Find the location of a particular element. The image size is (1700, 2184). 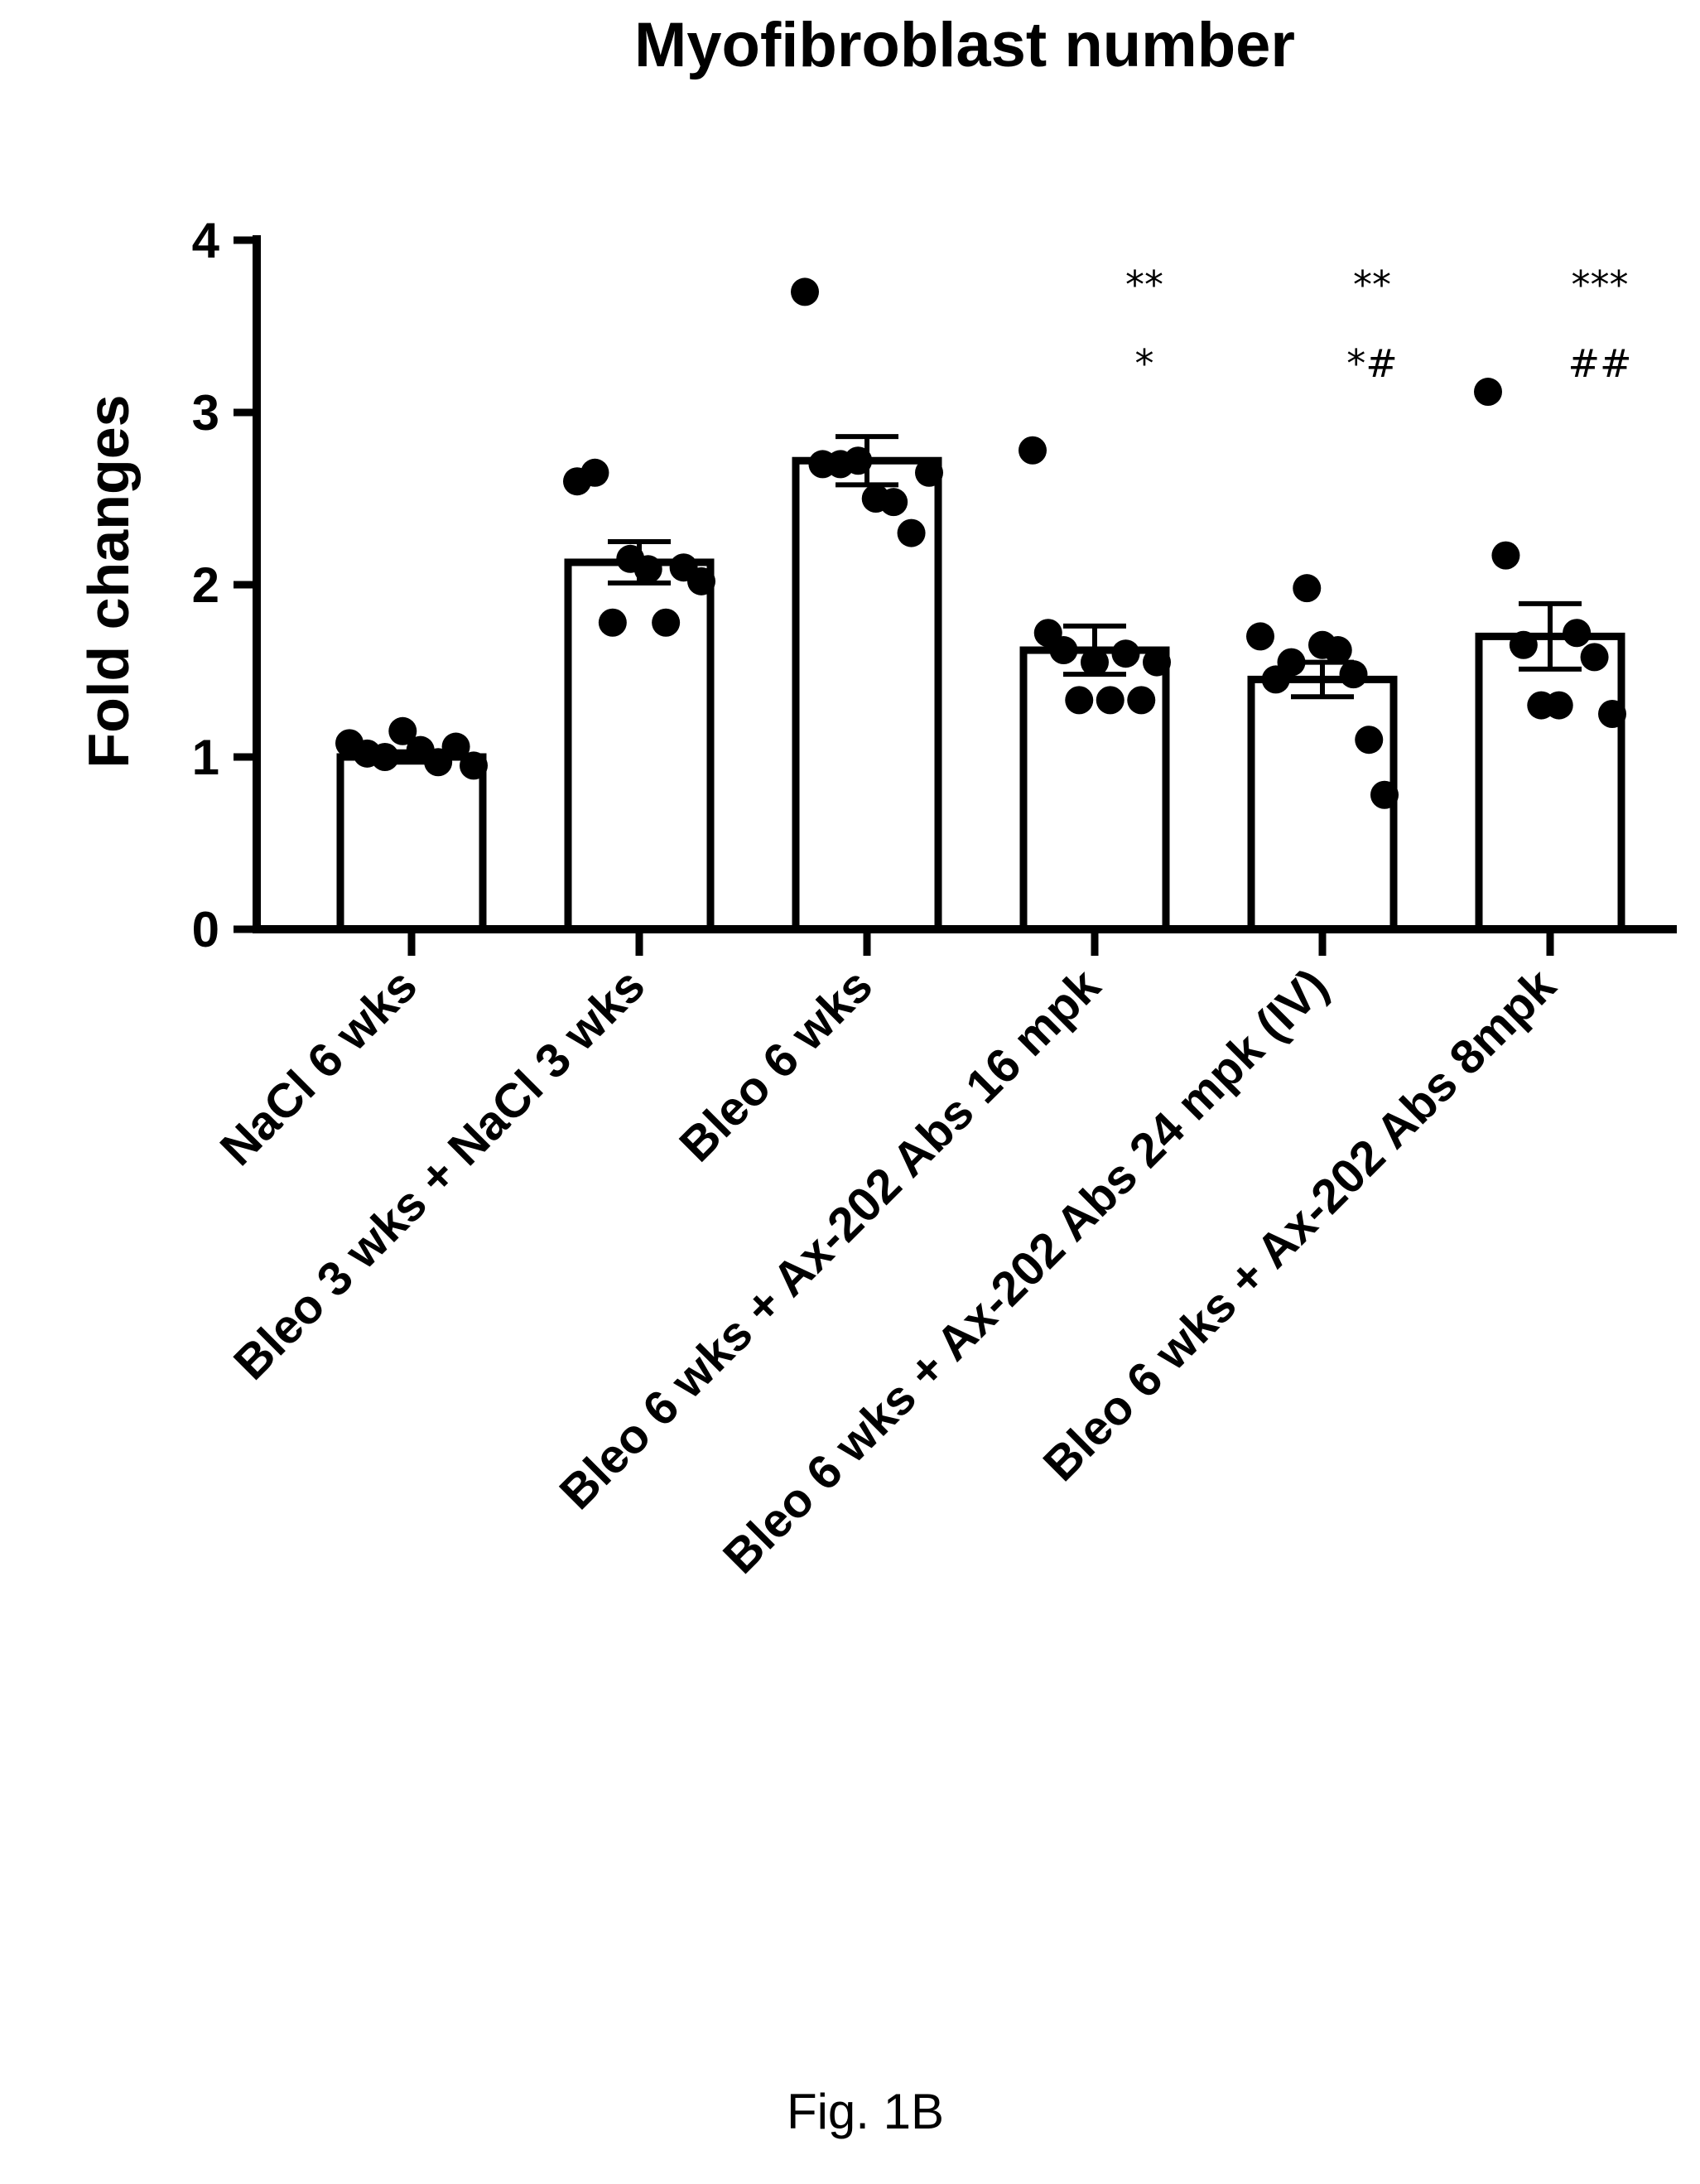

y-tick-label: 1 is located at coordinates (205, 757).